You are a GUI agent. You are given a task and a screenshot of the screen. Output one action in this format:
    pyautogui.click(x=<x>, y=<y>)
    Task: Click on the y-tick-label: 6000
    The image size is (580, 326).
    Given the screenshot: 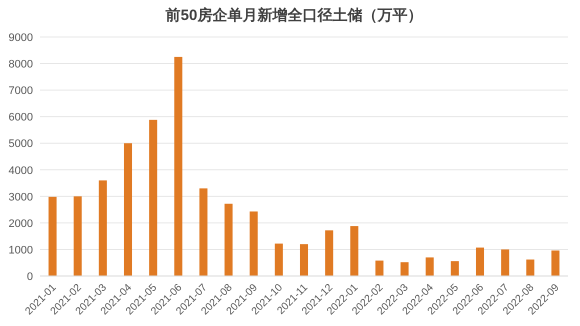 What is the action you would take?
    pyautogui.click(x=20, y=118)
    